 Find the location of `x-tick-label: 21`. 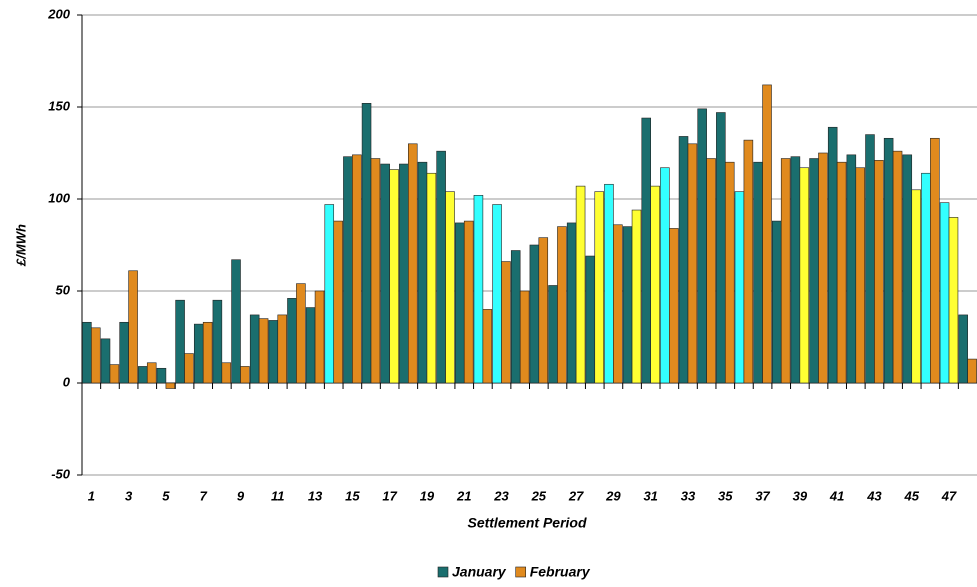

x-tick-label: 21 is located at coordinates (463, 495).